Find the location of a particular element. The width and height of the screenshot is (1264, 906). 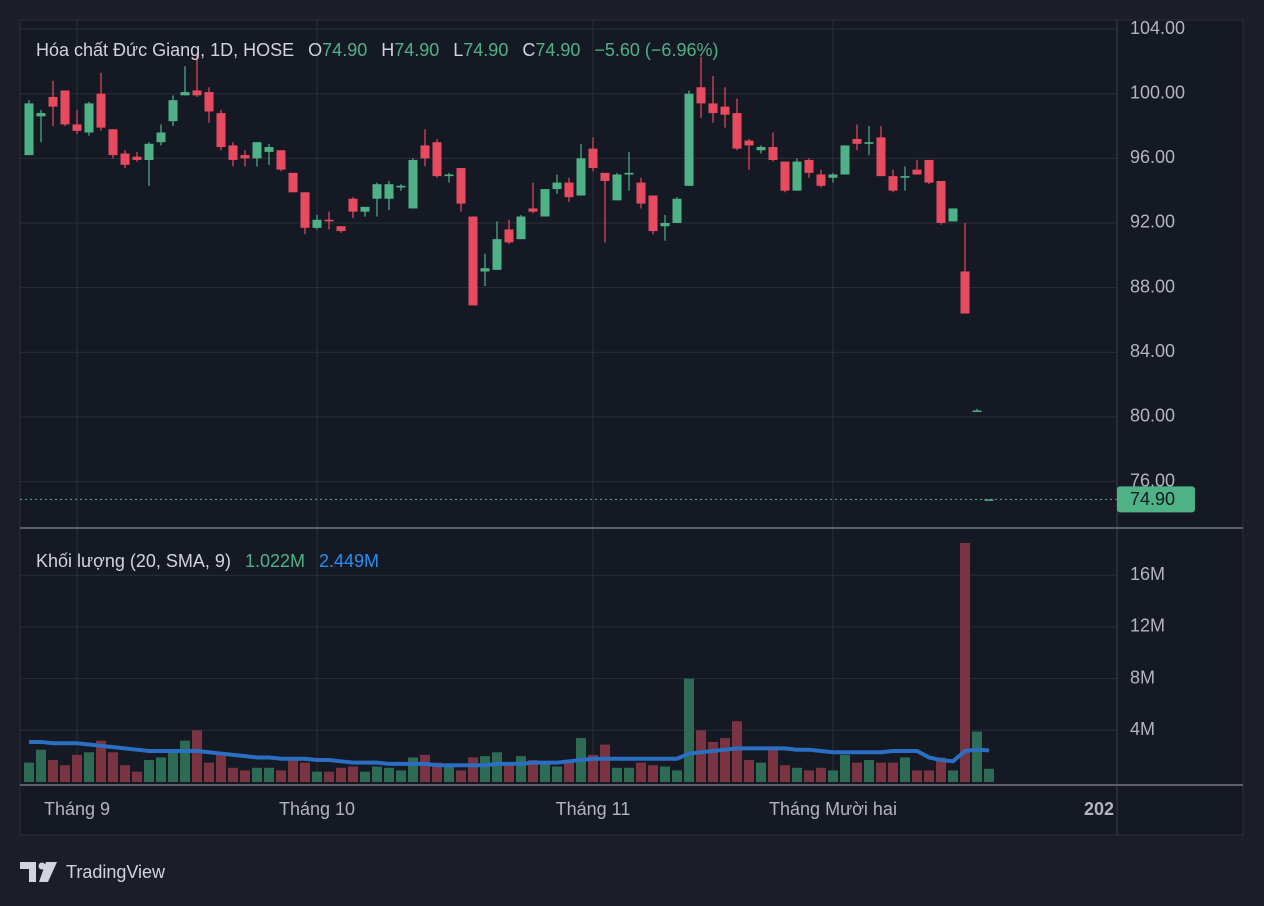

ohlc-key: O is located at coordinates (315, 50).